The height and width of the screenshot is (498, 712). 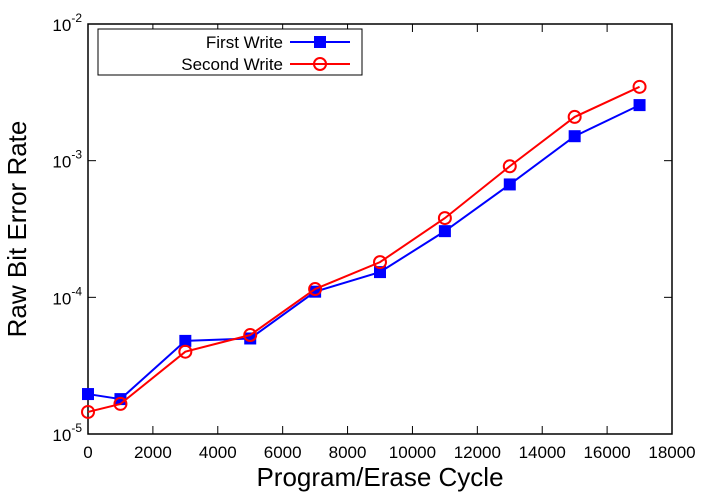 What do you see at coordinates (244, 42) in the screenshot?
I see `legend-label: First Write` at bounding box center [244, 42].